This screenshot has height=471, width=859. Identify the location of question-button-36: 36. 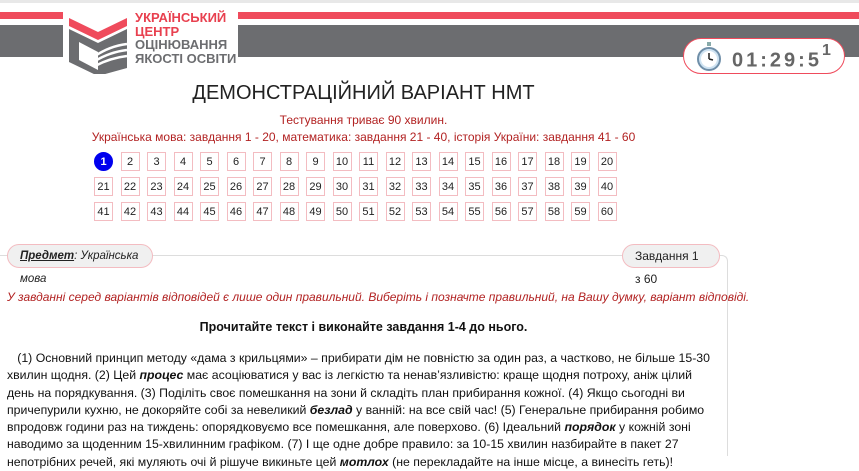
(501, 186).